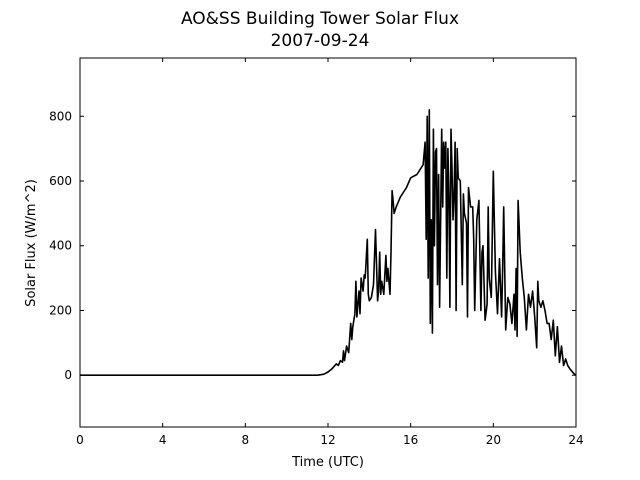 The height and width of the screenshot is (480, 640). I want to click on y-tick-label-4: 800, so click(60, 116).